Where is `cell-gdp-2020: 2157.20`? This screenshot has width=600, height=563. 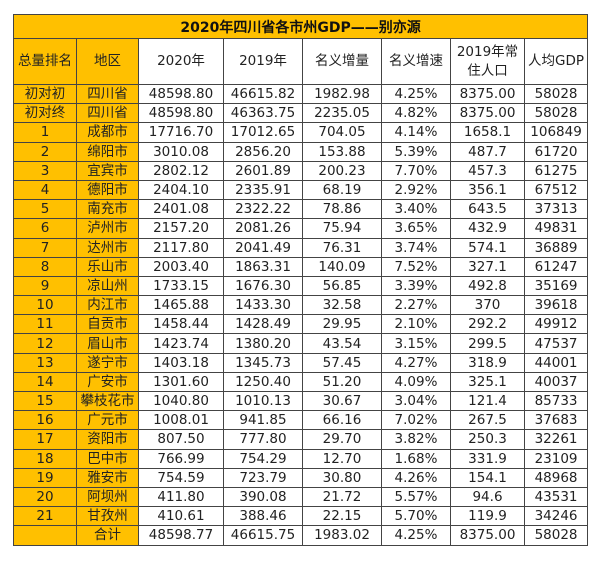 cell-gdp-2020: 2157.20 is located at coordinates (181, 228).